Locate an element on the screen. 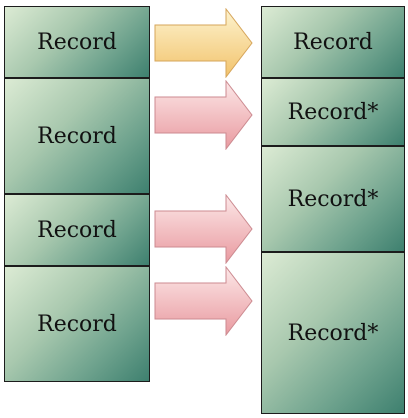 The height and width of the screenshot is (418, 408). arrow-2-modified is located at coordinates (204, 115).